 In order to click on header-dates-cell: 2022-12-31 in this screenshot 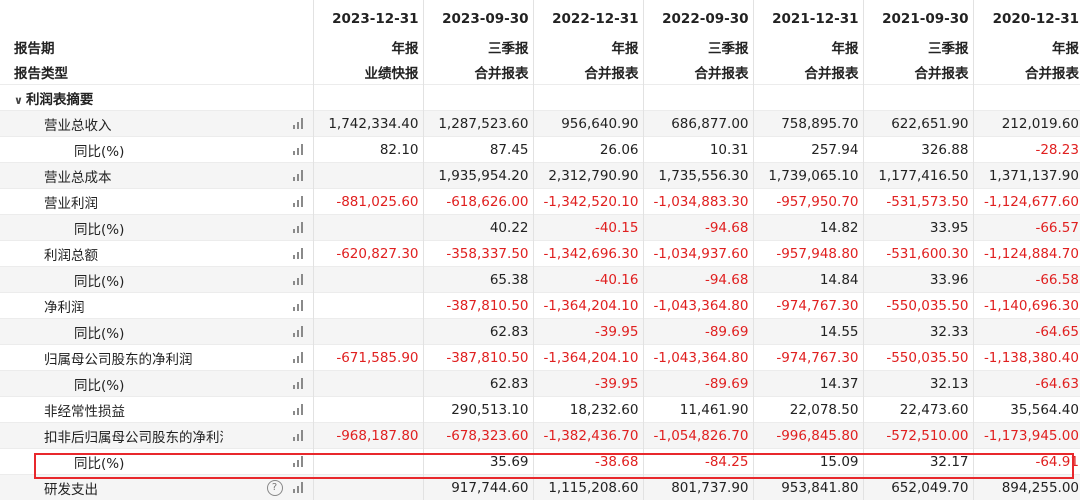, I will do `click(588, 17)`.